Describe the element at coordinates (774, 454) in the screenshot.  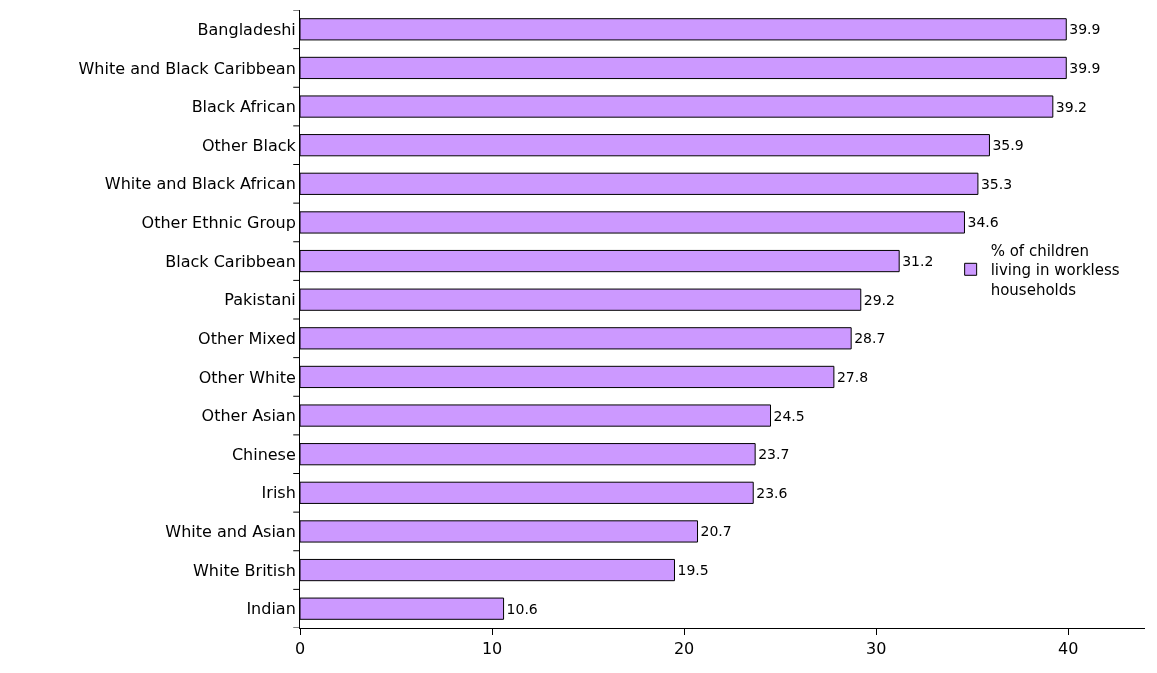
I see `data-label: 23.7` at that location.